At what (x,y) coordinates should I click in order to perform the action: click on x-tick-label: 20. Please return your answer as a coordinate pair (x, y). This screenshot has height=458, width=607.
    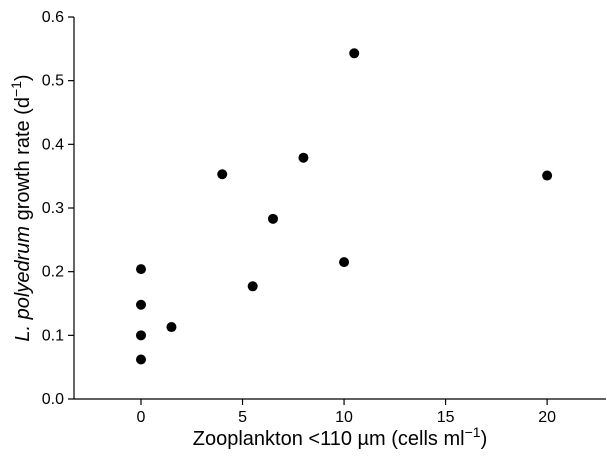
    Looking at the image, I should click on (547, 417).